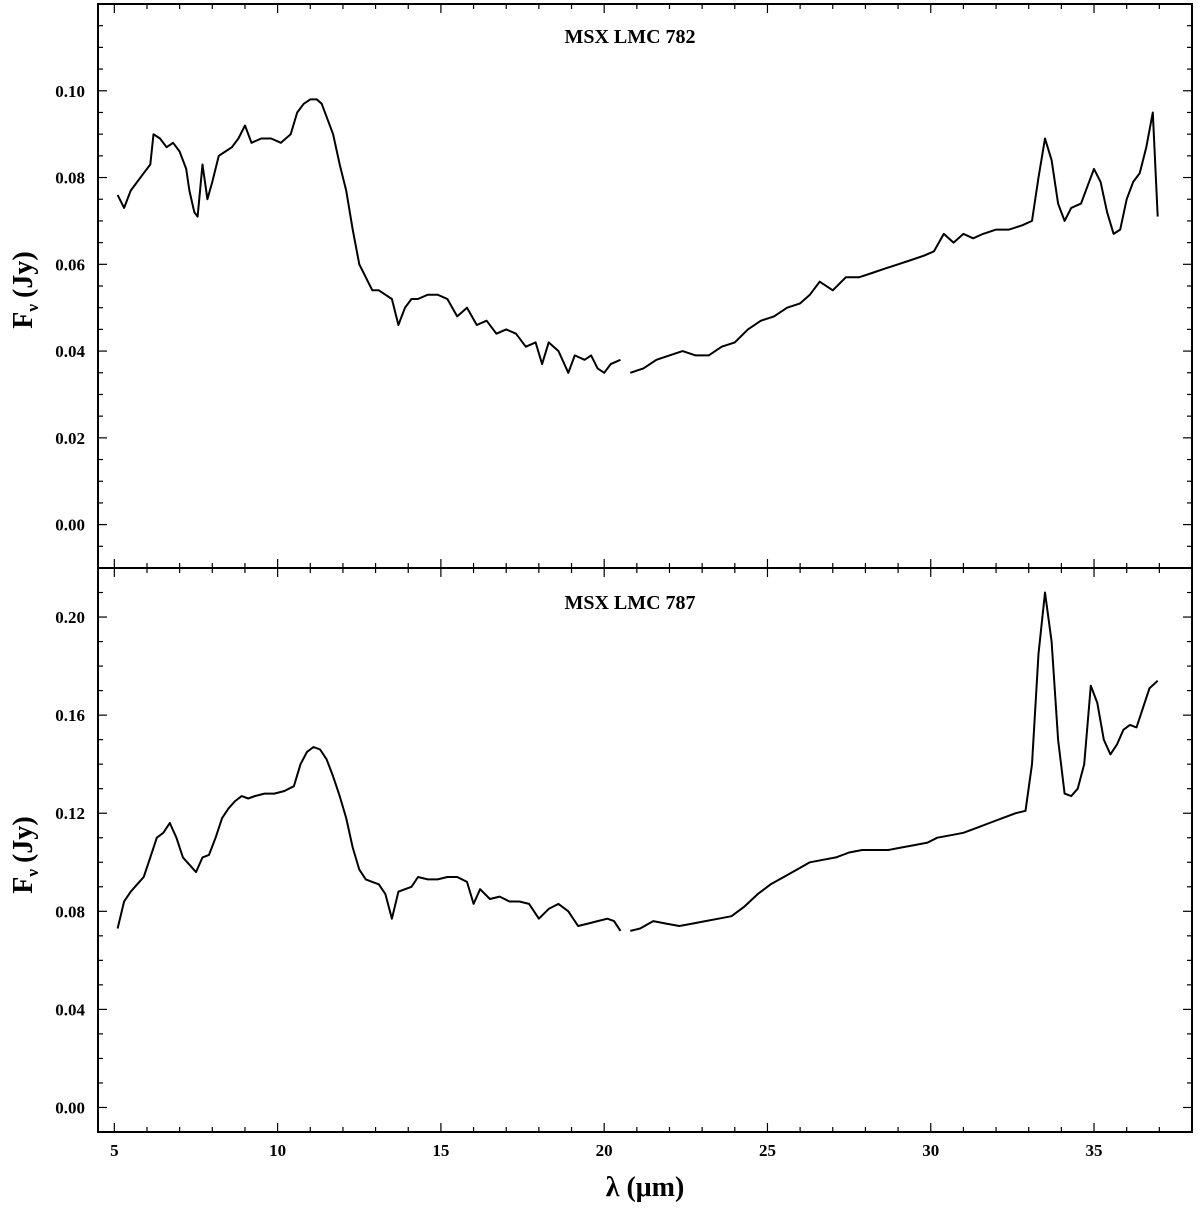 This screenshot has width=1200, height=1209. I want to click on panel-title: MSX LMC 787, so click(629, 603).